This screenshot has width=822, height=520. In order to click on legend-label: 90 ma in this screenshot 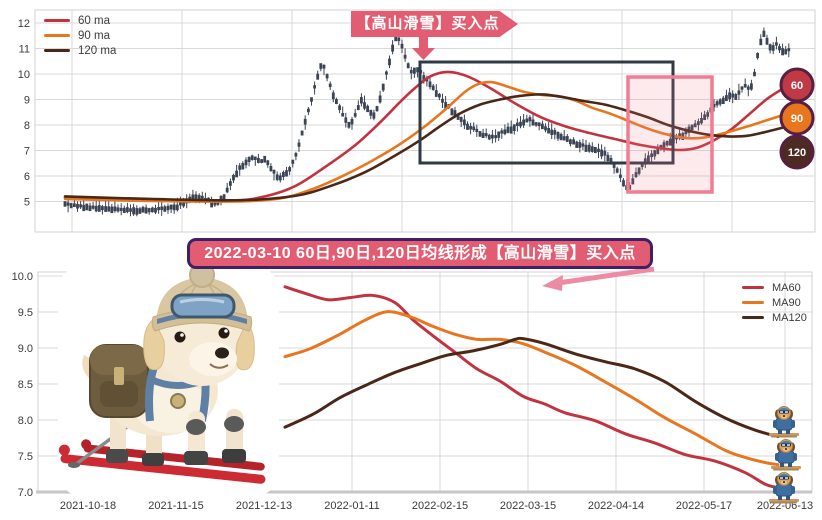, I will do `click(94, 35)`.